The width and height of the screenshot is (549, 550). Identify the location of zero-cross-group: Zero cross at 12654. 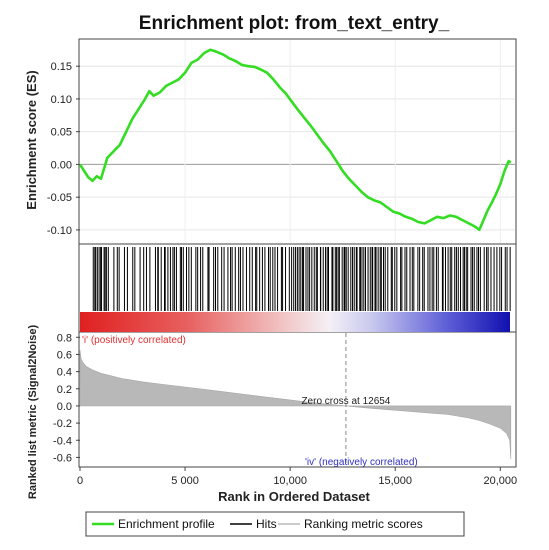
(346, 399).